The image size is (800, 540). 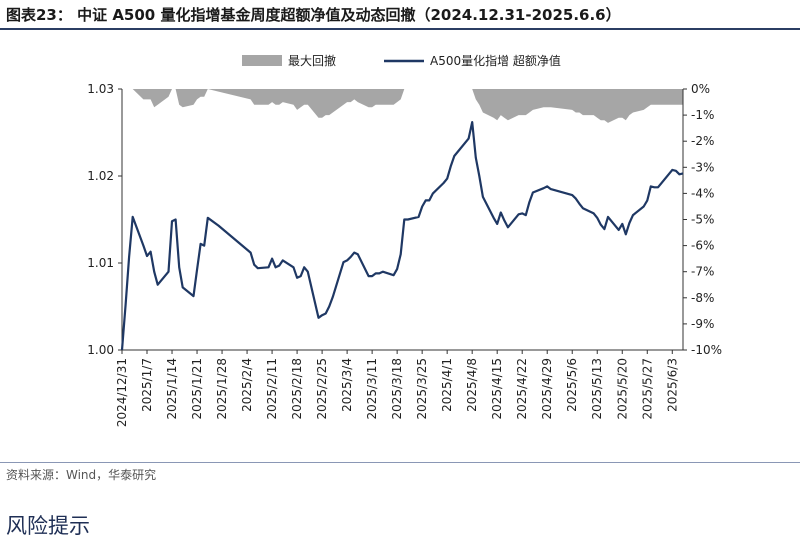 I want to click on x-tick-label: 2025/1/28, so click(x=222, y=389).